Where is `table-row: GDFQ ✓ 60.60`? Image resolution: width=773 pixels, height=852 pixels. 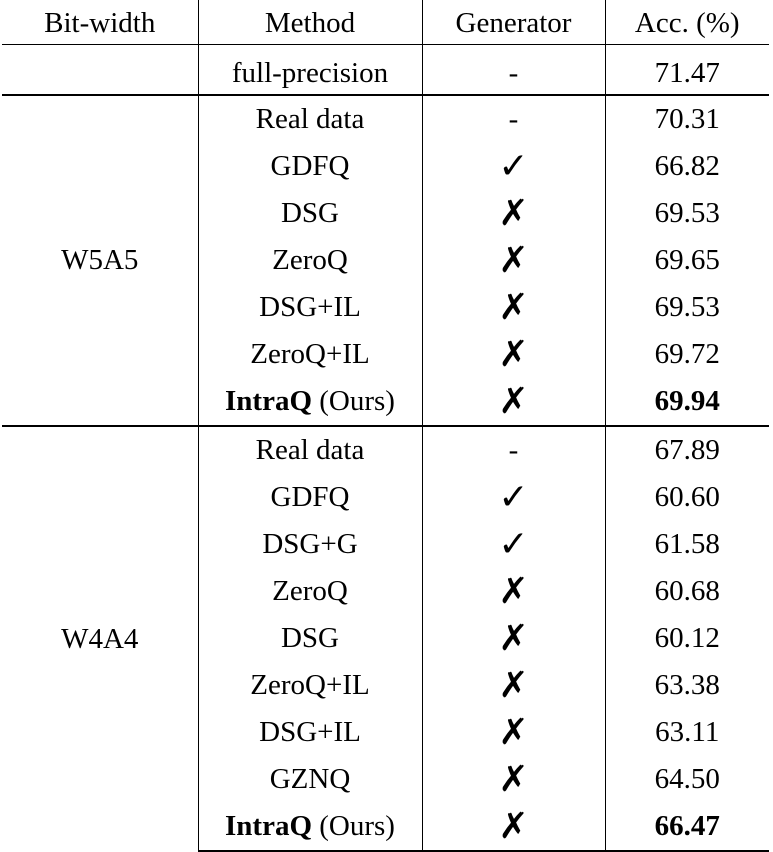
table-row: GDFQ ✓ 60.60 is located at coordinates (385, 497).